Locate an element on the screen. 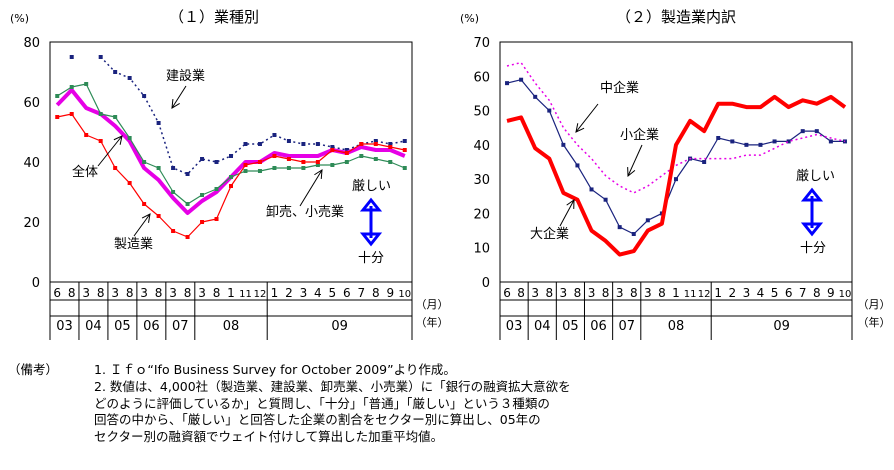 This screenshot has height=470, width=894. x-tick-label: 9 is located at coordinates (831, 293).